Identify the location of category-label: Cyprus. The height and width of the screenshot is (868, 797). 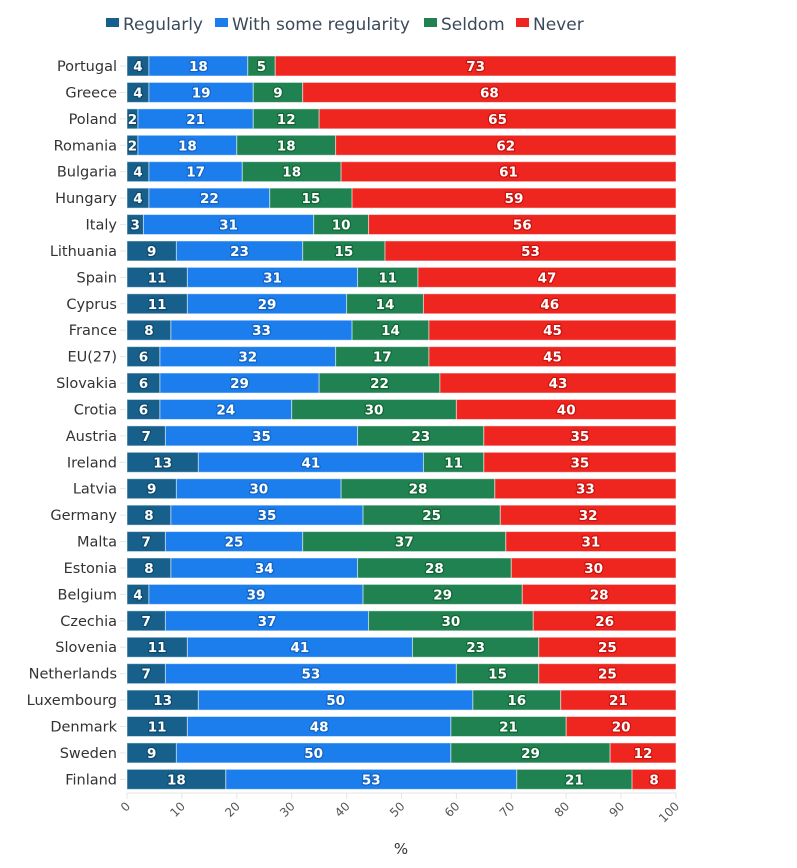
(91, 305).